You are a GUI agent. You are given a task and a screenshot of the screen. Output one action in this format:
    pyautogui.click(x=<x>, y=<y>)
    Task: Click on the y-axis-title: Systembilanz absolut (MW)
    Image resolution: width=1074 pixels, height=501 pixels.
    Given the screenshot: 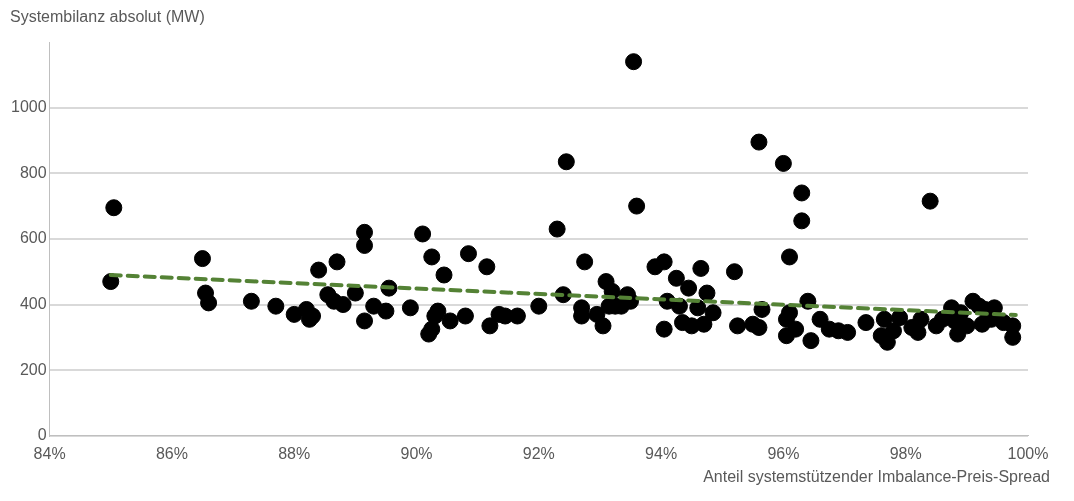 What is the action you would take?
    pyautogui.click(x=107, y=17)
    